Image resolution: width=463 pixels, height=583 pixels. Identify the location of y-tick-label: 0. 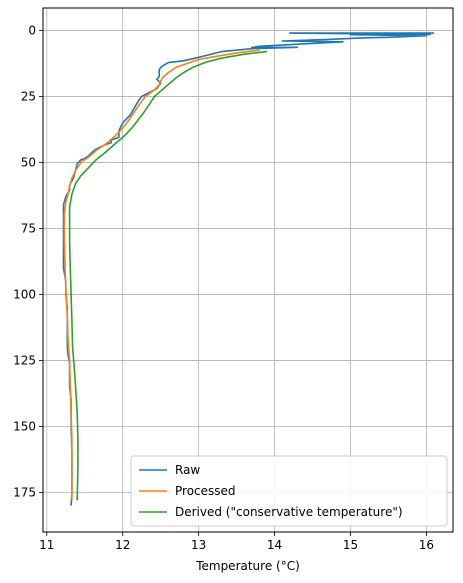
(32, 30).